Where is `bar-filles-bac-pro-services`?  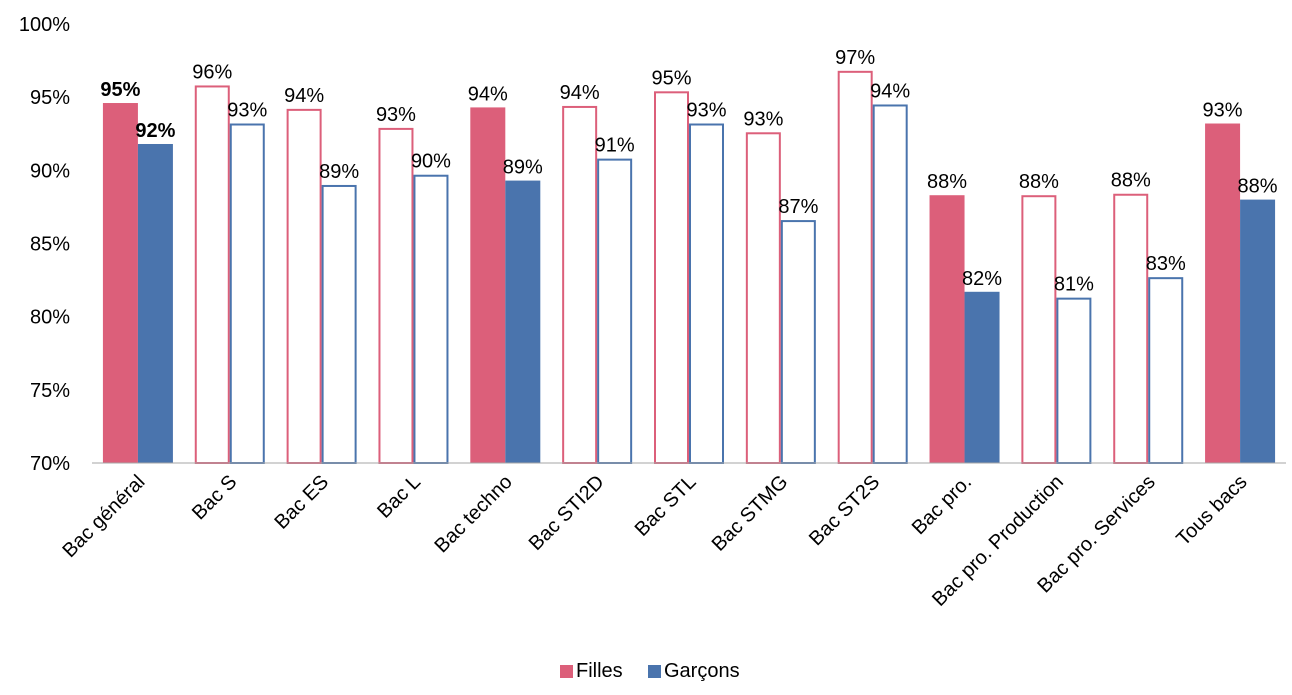 bar-filles-bac-pro-services is located at coordinates (1131, 328).